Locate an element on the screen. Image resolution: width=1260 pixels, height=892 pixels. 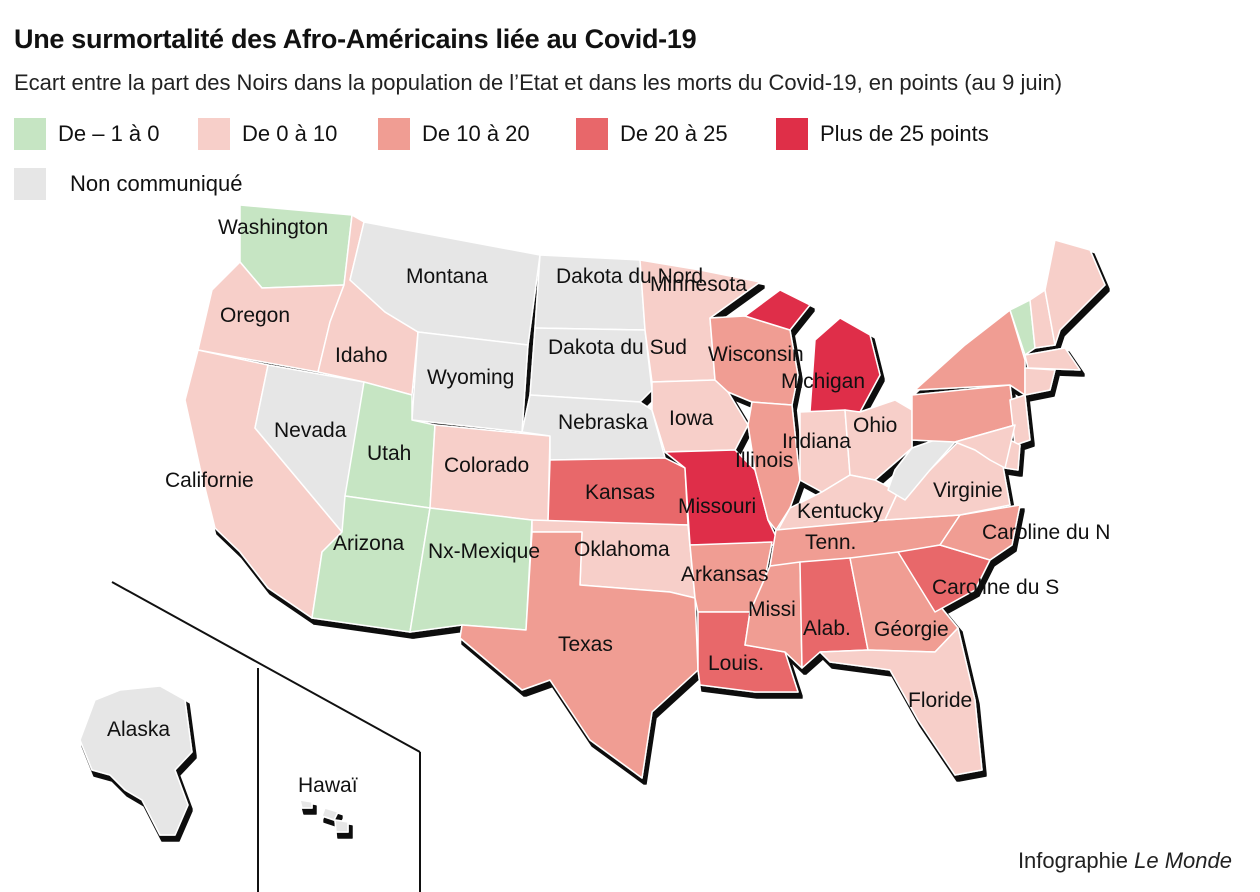
label-nevada: Nevada is located at coordinates (310, 430).